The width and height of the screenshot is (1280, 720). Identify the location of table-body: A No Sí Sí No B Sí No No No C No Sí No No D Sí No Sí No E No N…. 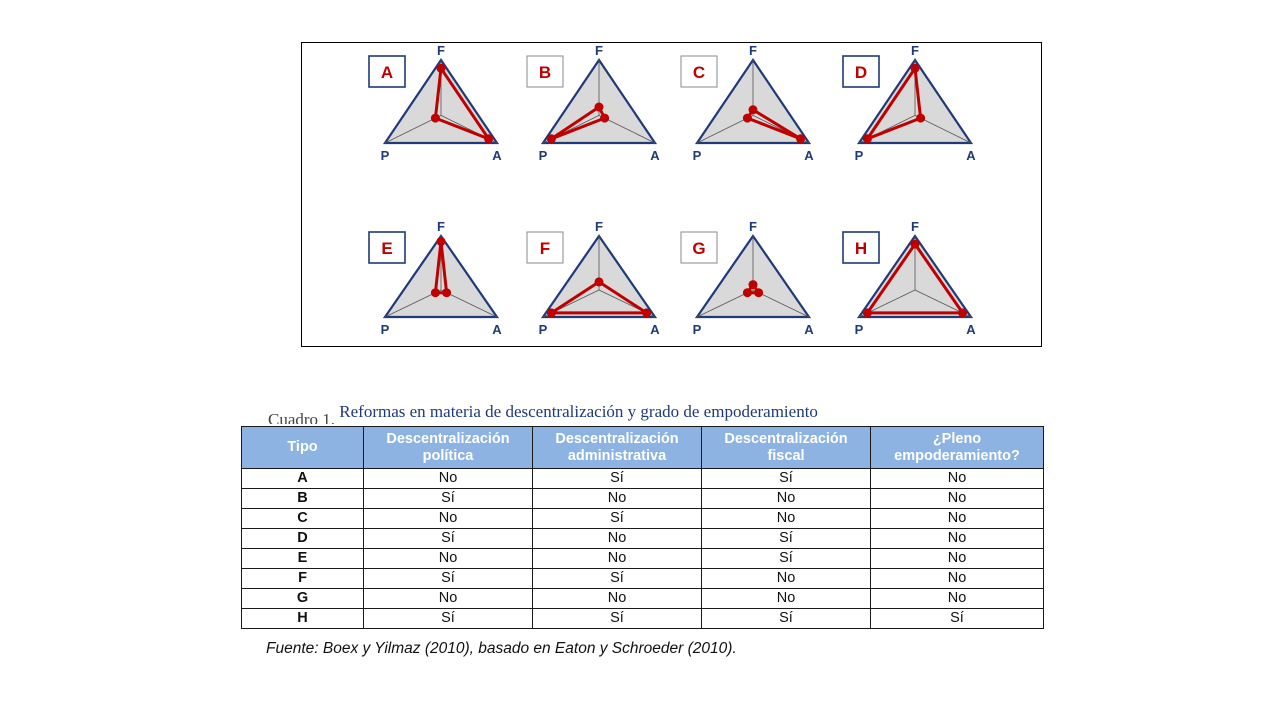
(642, 548).